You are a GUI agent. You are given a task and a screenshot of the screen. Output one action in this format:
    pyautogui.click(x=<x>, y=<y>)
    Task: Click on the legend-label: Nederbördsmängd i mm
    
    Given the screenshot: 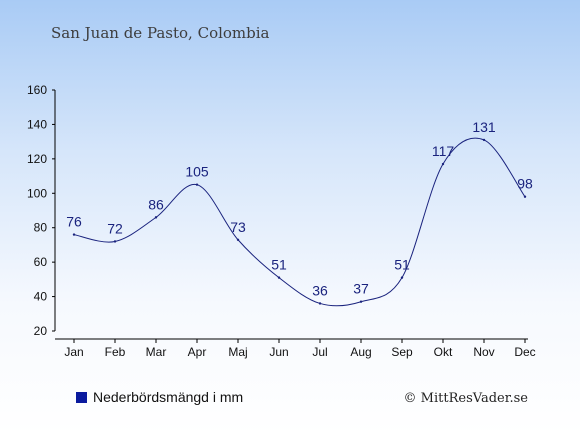 What is the action you would take?
    pyautogui.click(x=168, y=397)
    